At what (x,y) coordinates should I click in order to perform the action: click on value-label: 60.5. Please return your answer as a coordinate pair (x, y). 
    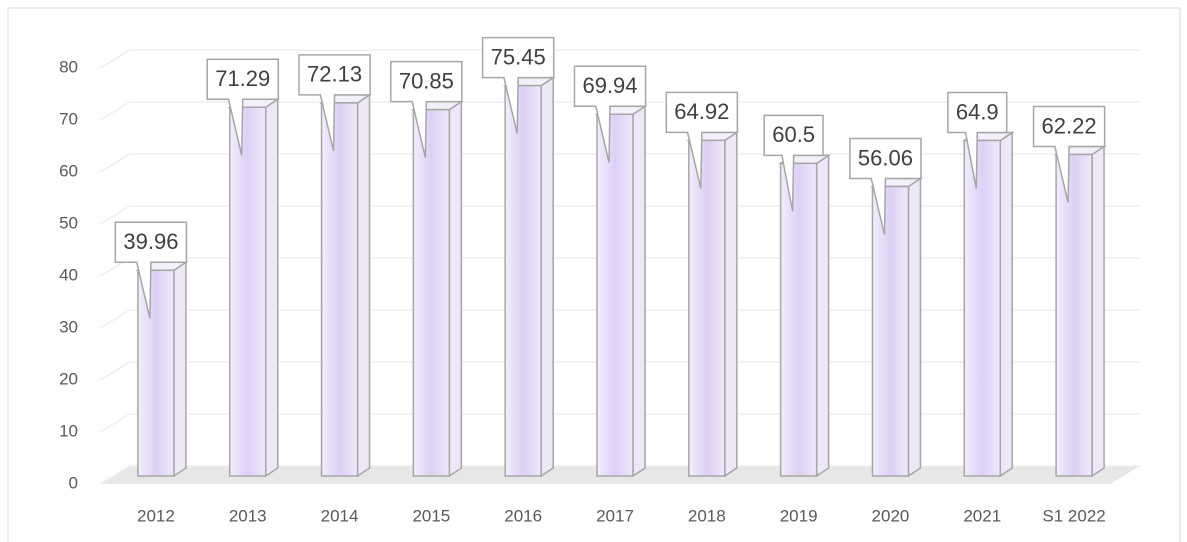
    Looking at the image, I should click on (793, 134).